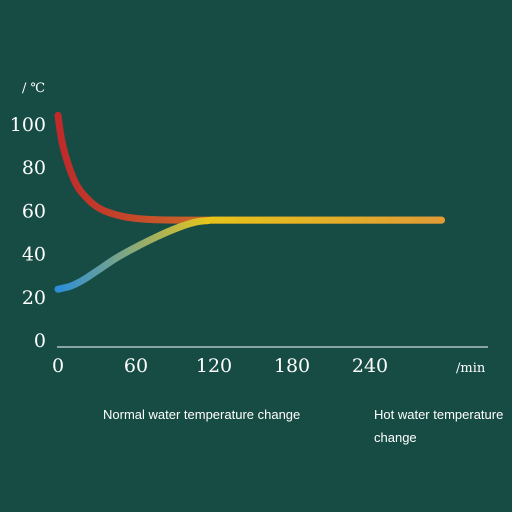 This screenshot has height=512, width=512. Describe the element at coordinates (28, 125) in the screenshot. I see `y-tick-label: 100` at that location.